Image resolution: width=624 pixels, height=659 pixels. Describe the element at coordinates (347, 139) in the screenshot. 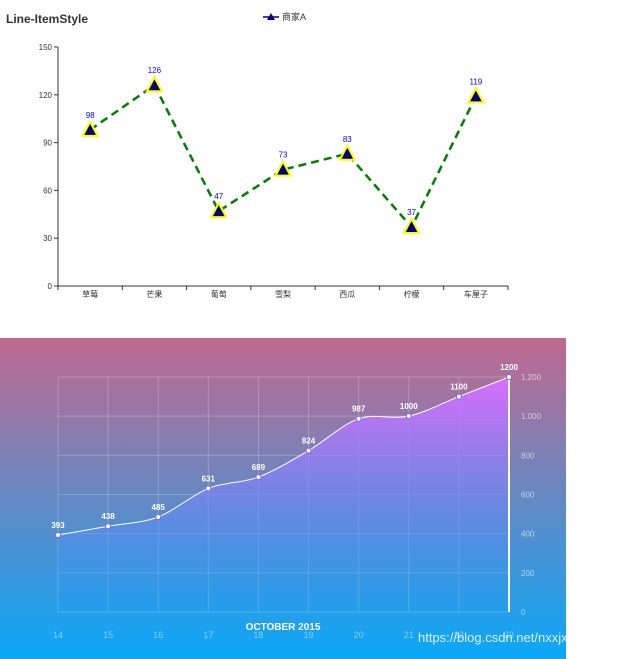

I see `data-label: 83` at that location.